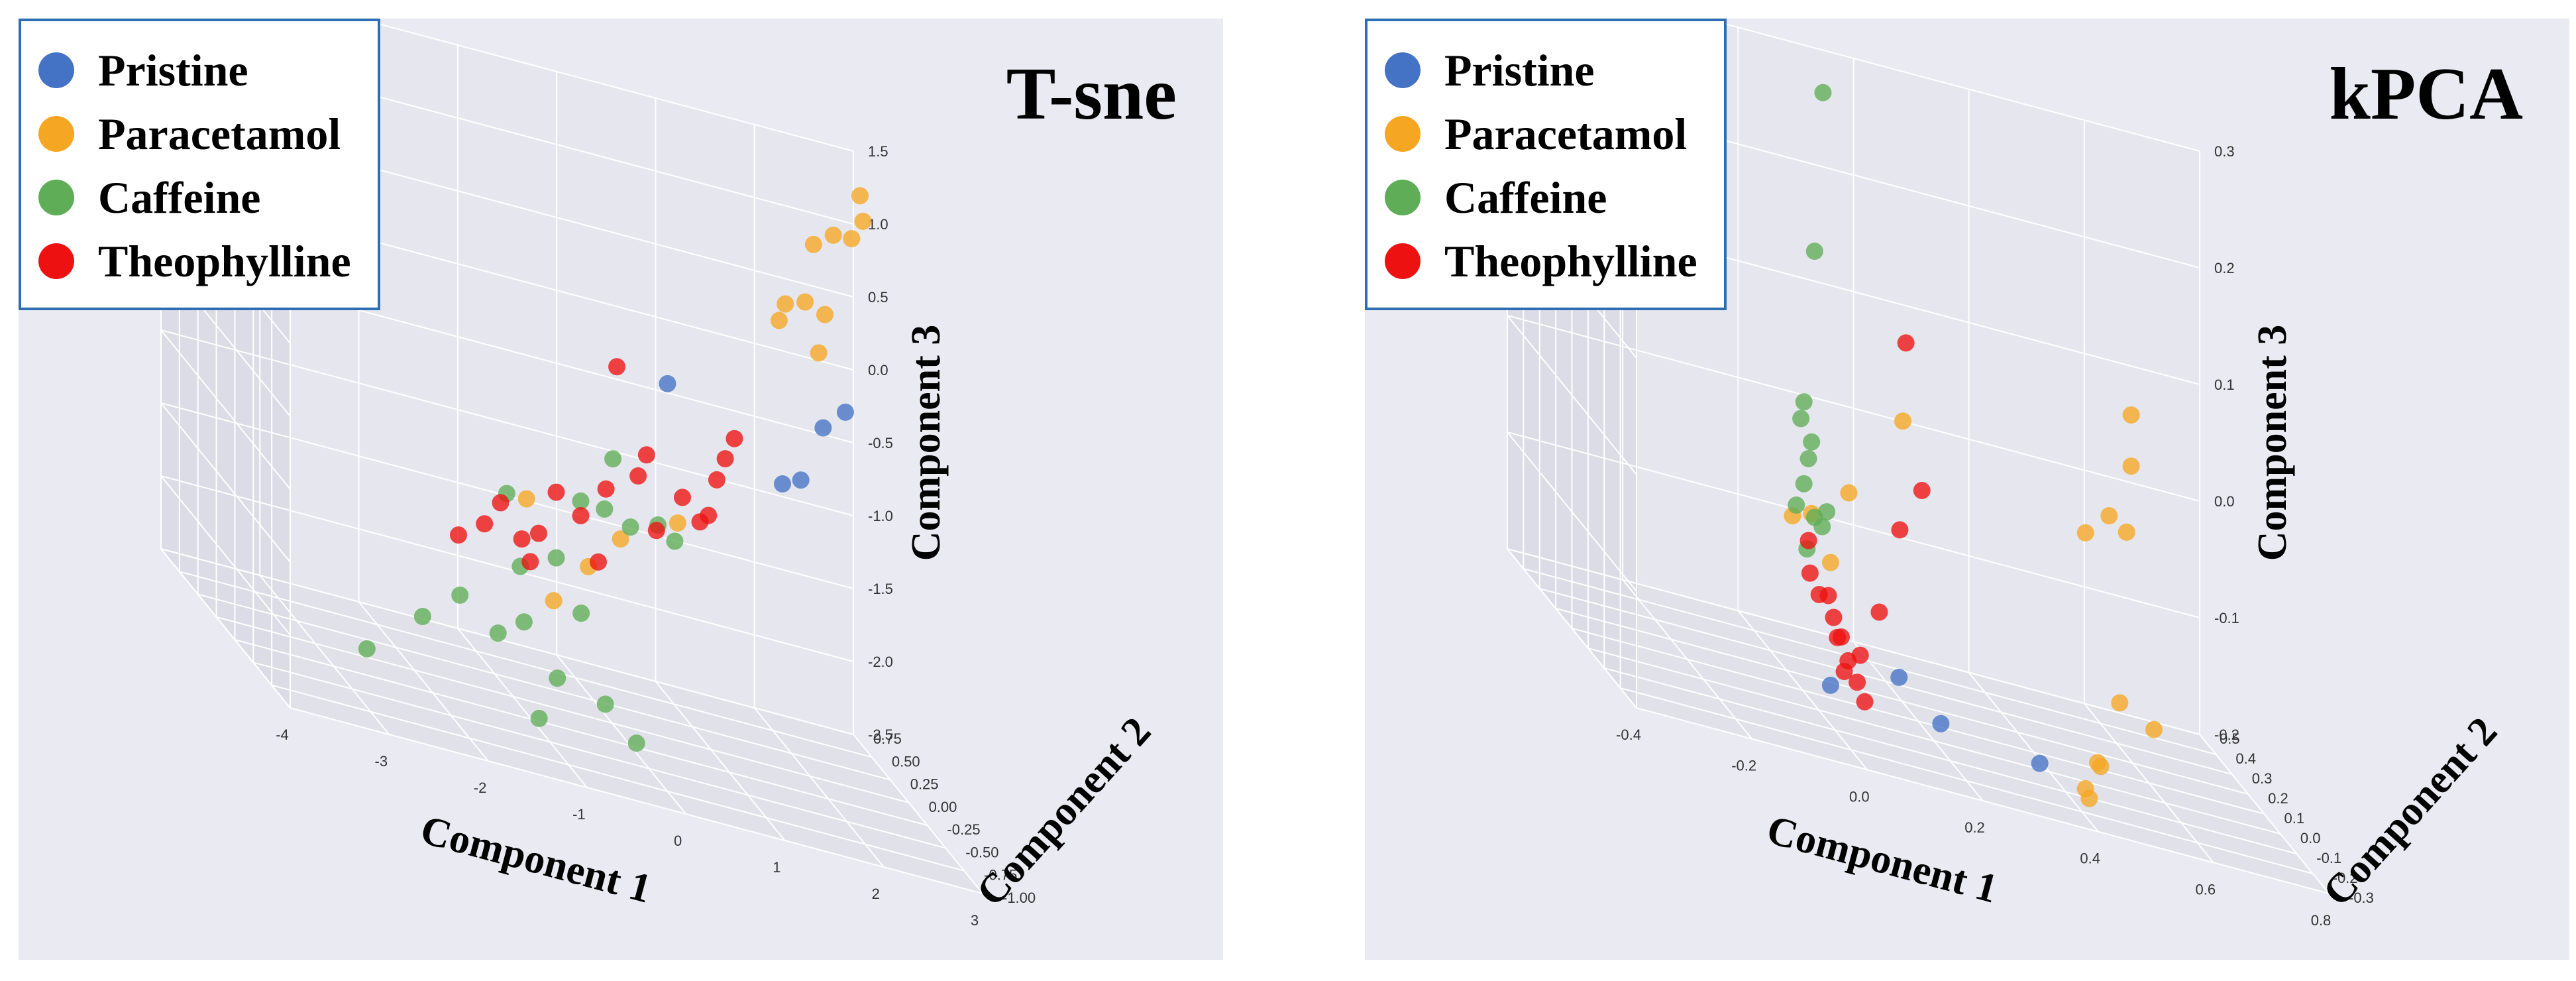  What do you see at coordinates (975, 920) in the screenshot?
I see `x-tick-label: 3` at bounding box center [975, 920].